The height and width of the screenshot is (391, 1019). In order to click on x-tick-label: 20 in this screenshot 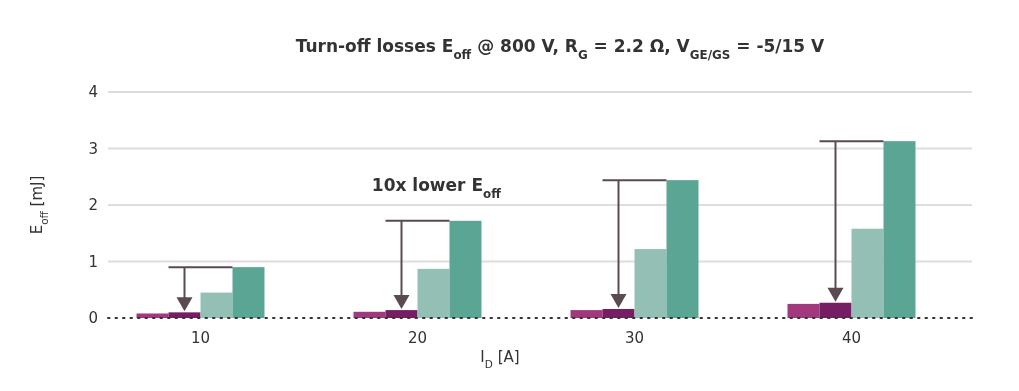, I will do `click(417, 338)`.